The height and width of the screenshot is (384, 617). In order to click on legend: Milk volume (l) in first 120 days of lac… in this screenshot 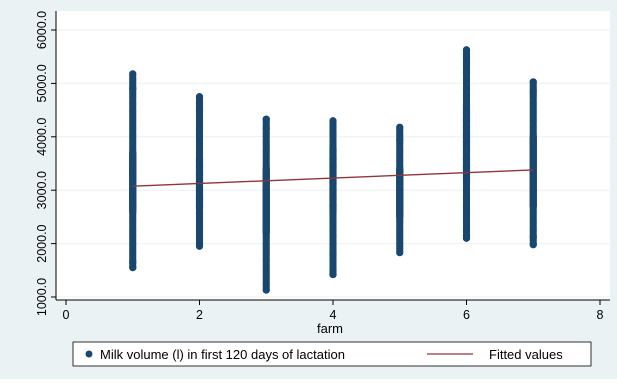, I will do `click(332, 354)`.